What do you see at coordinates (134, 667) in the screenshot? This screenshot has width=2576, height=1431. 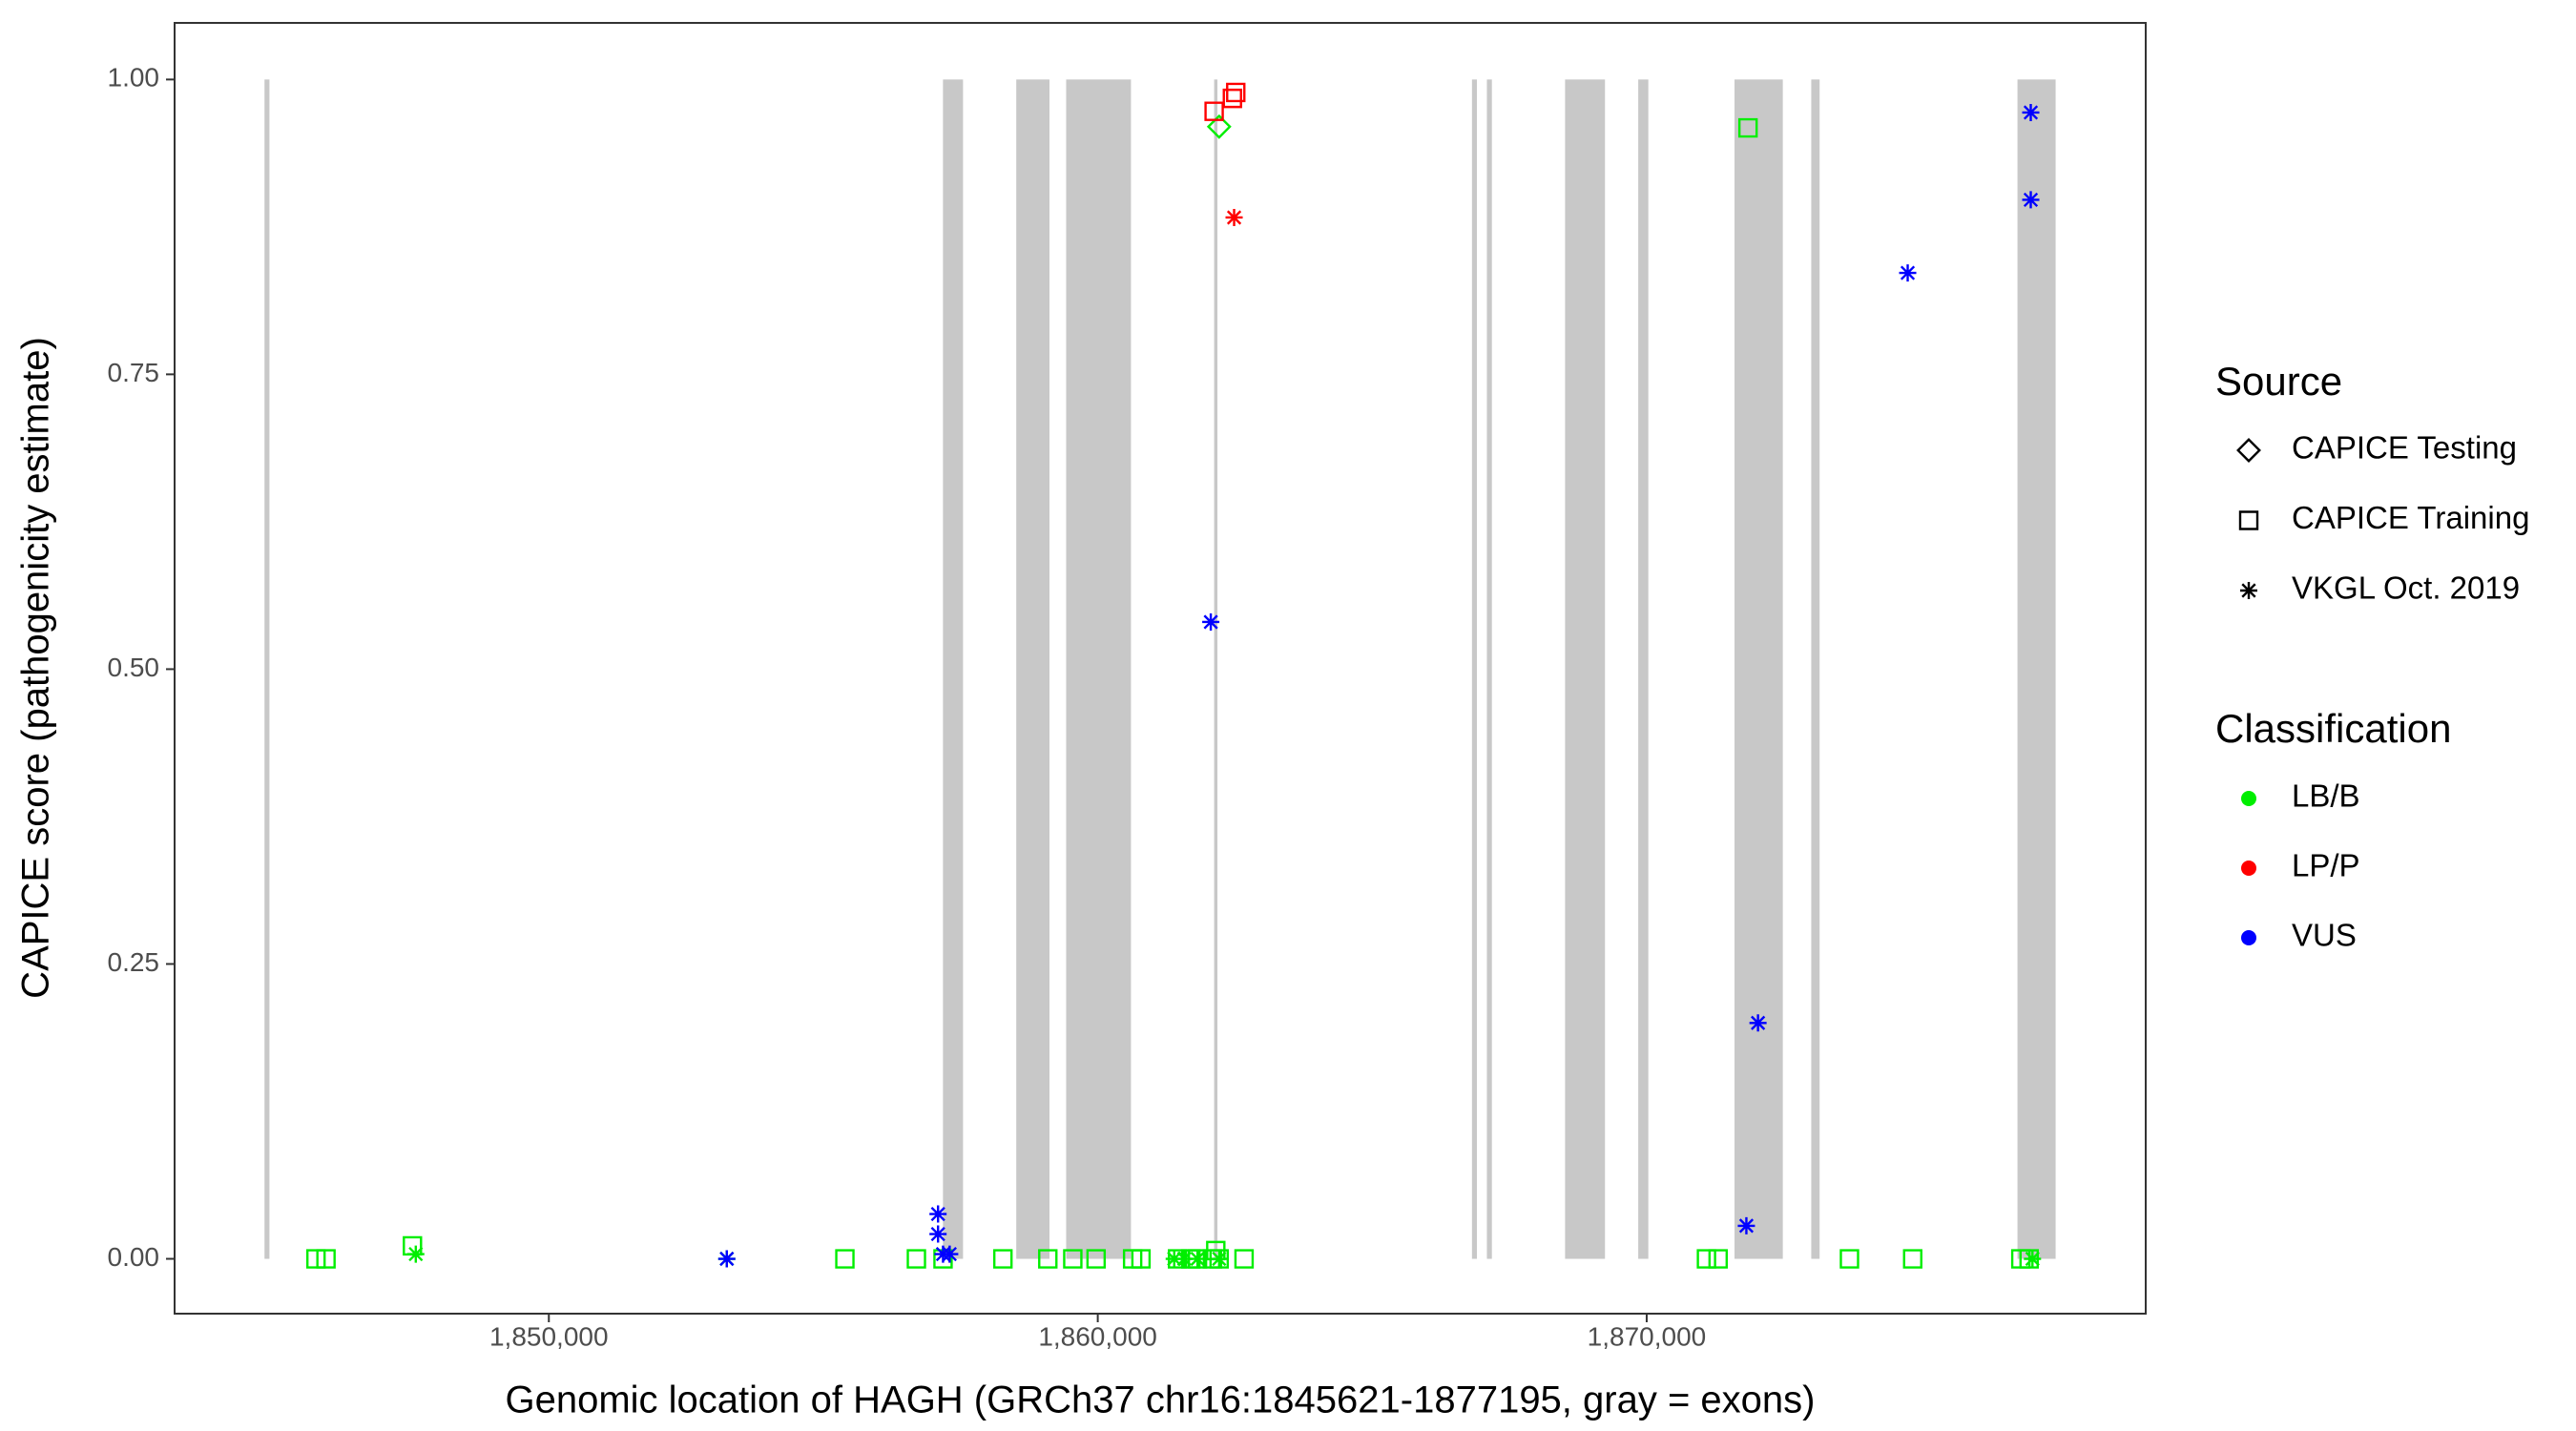 I see `y-tick-label: 0.50` at bounding box center [134, 667].